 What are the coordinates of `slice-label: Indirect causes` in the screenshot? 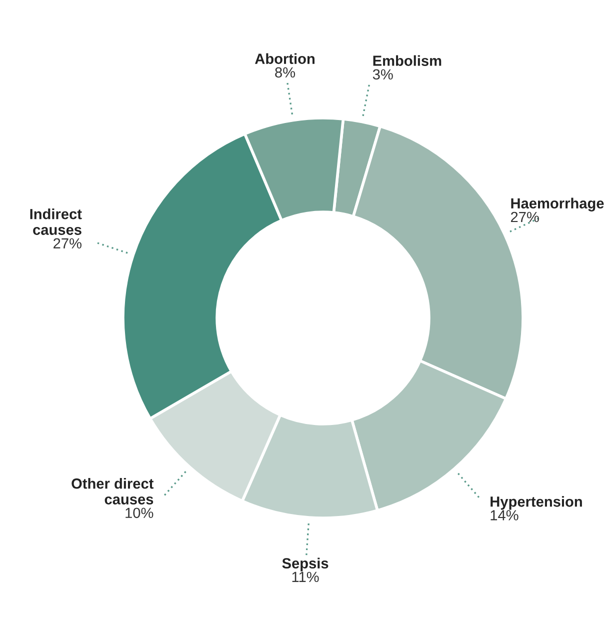 It's located at (56, 221).